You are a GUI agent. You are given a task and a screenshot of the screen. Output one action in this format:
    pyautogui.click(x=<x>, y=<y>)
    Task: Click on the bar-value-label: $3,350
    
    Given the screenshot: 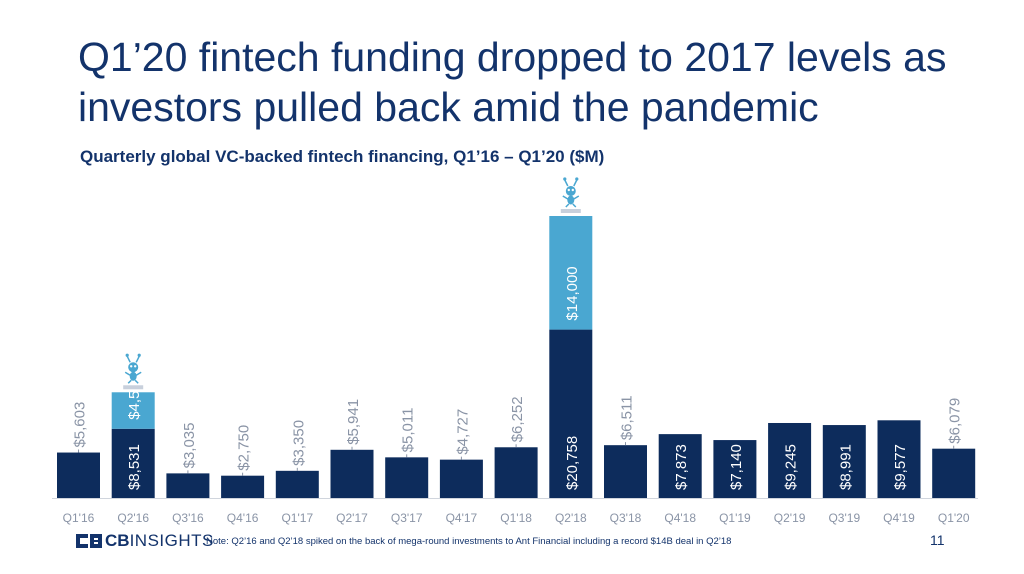 What is the action you would take?
    pyautogui.click(x=298, y=443)
    